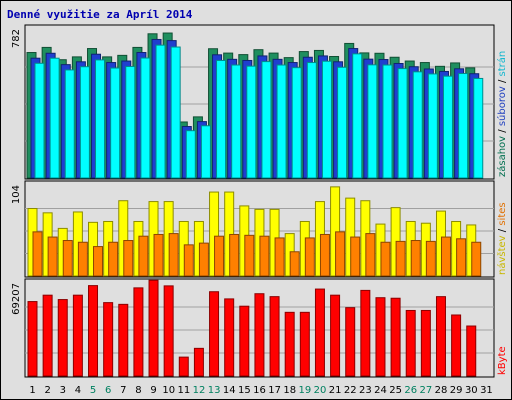  Describe the element at coordinates (281, 121) in the screenshot. I see `bar-strán-day-17` at that location.